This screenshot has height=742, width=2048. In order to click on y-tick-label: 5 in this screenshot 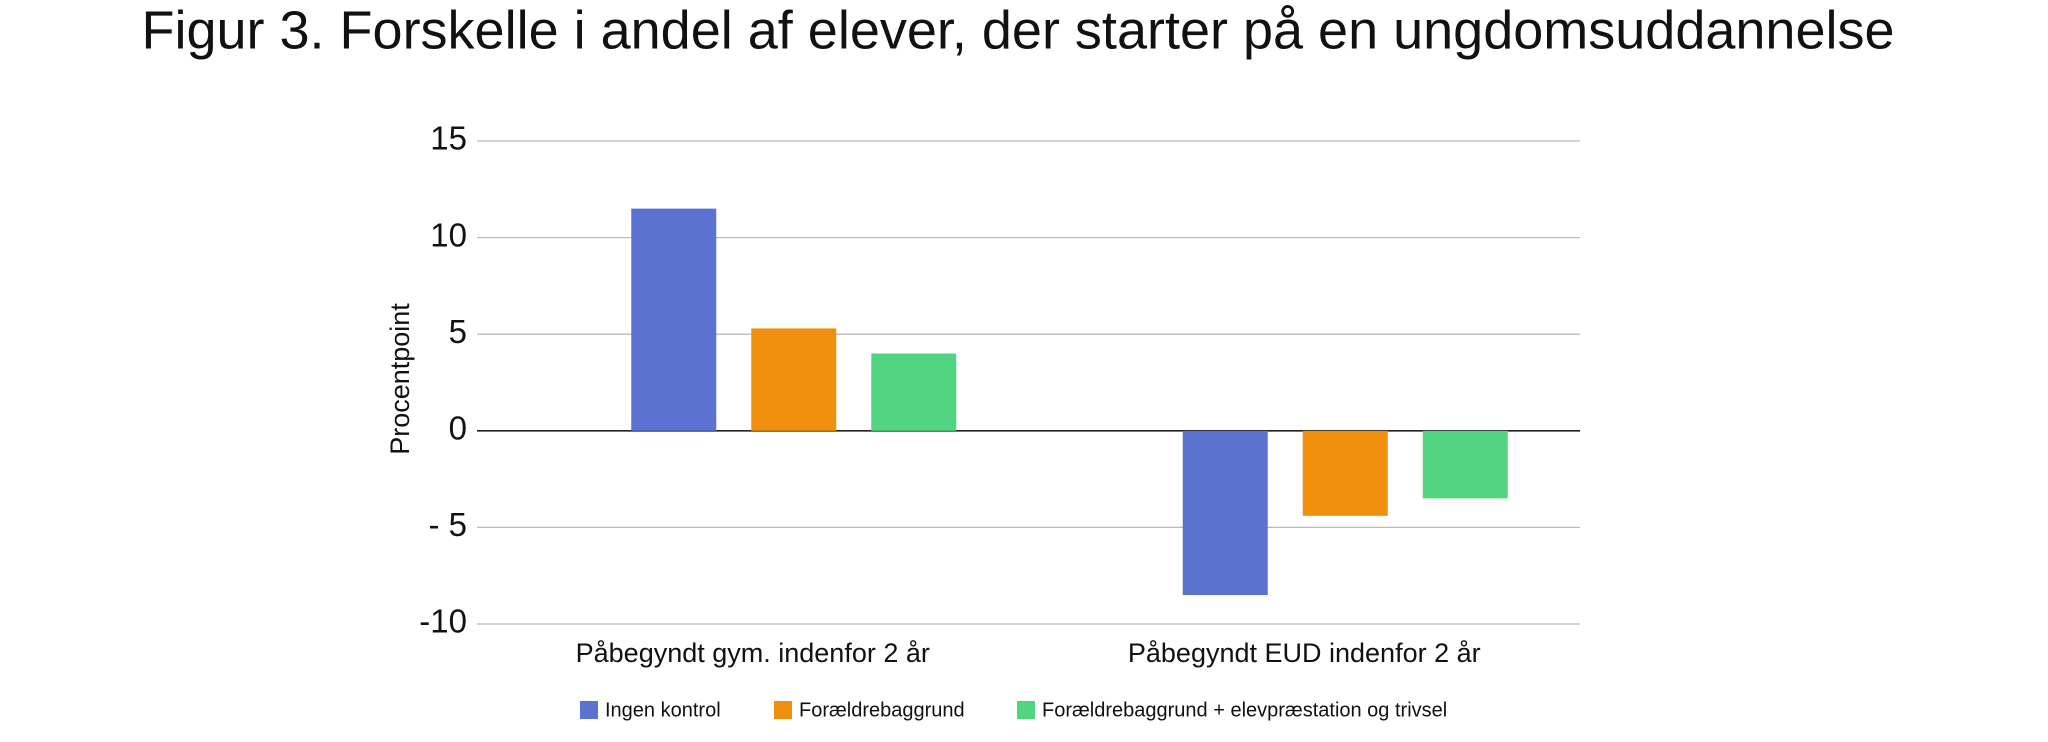, I will do `click(458, 331)`.